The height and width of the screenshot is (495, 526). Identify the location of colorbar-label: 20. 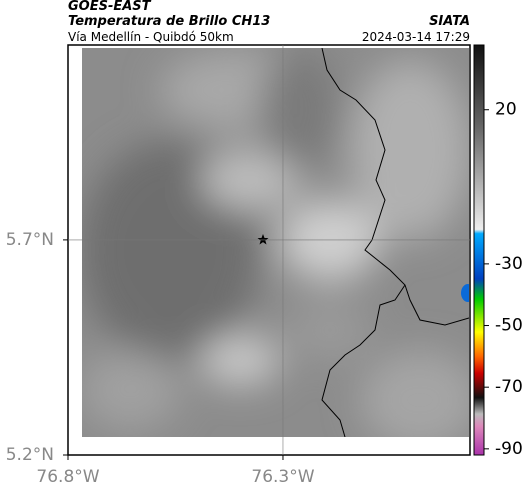
(506, 110).